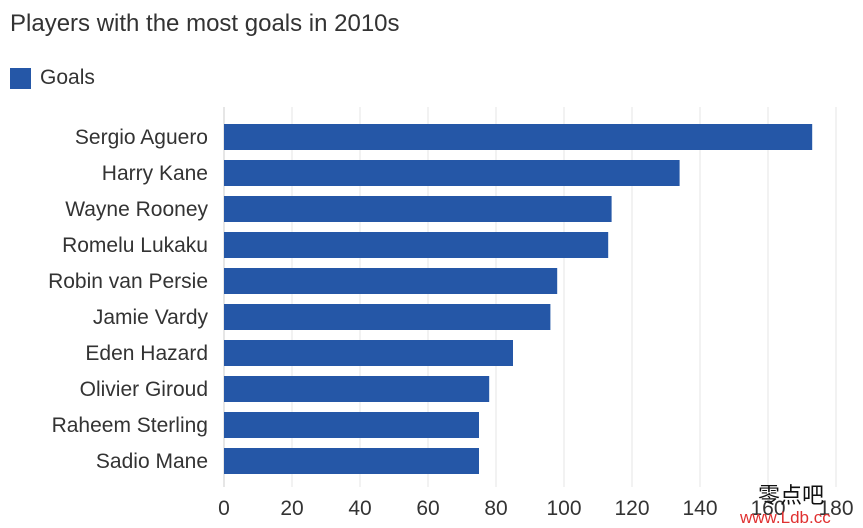 This screenshot has height=528, width=863. Describe the element at coordinates (767, 508) in the screenshot. I see `x-tick-label: 160` at that location.